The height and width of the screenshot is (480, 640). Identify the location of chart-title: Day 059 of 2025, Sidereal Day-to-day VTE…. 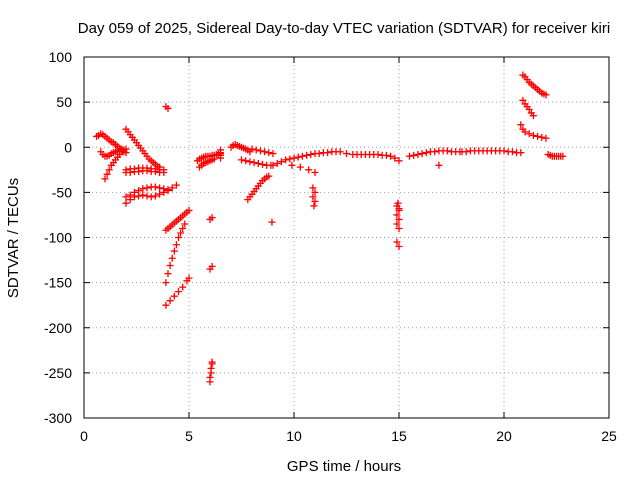
(344, 28).